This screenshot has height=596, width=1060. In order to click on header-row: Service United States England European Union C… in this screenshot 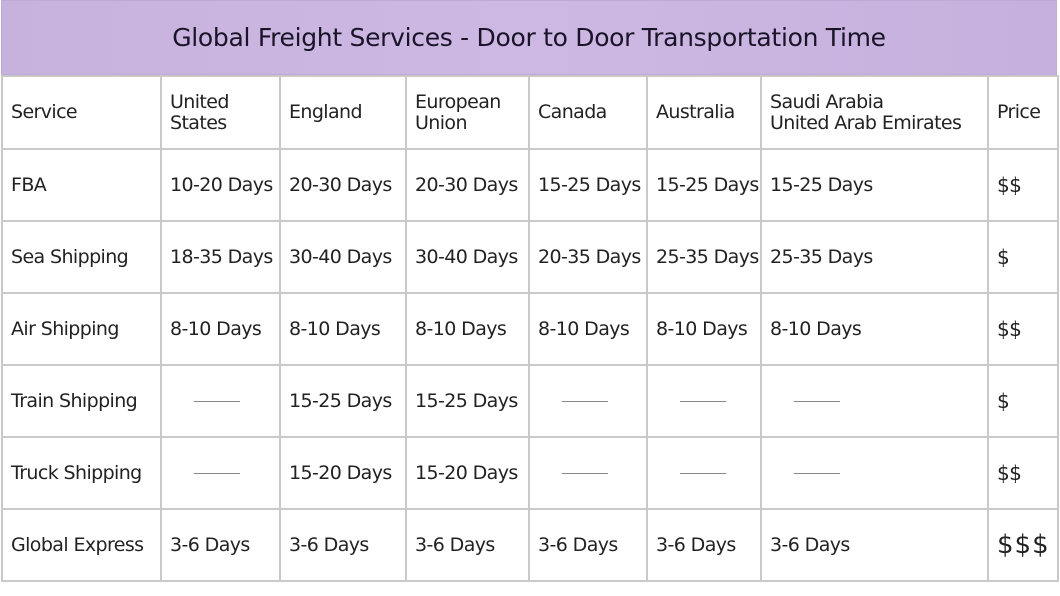, I will do `click(530, 112)`.